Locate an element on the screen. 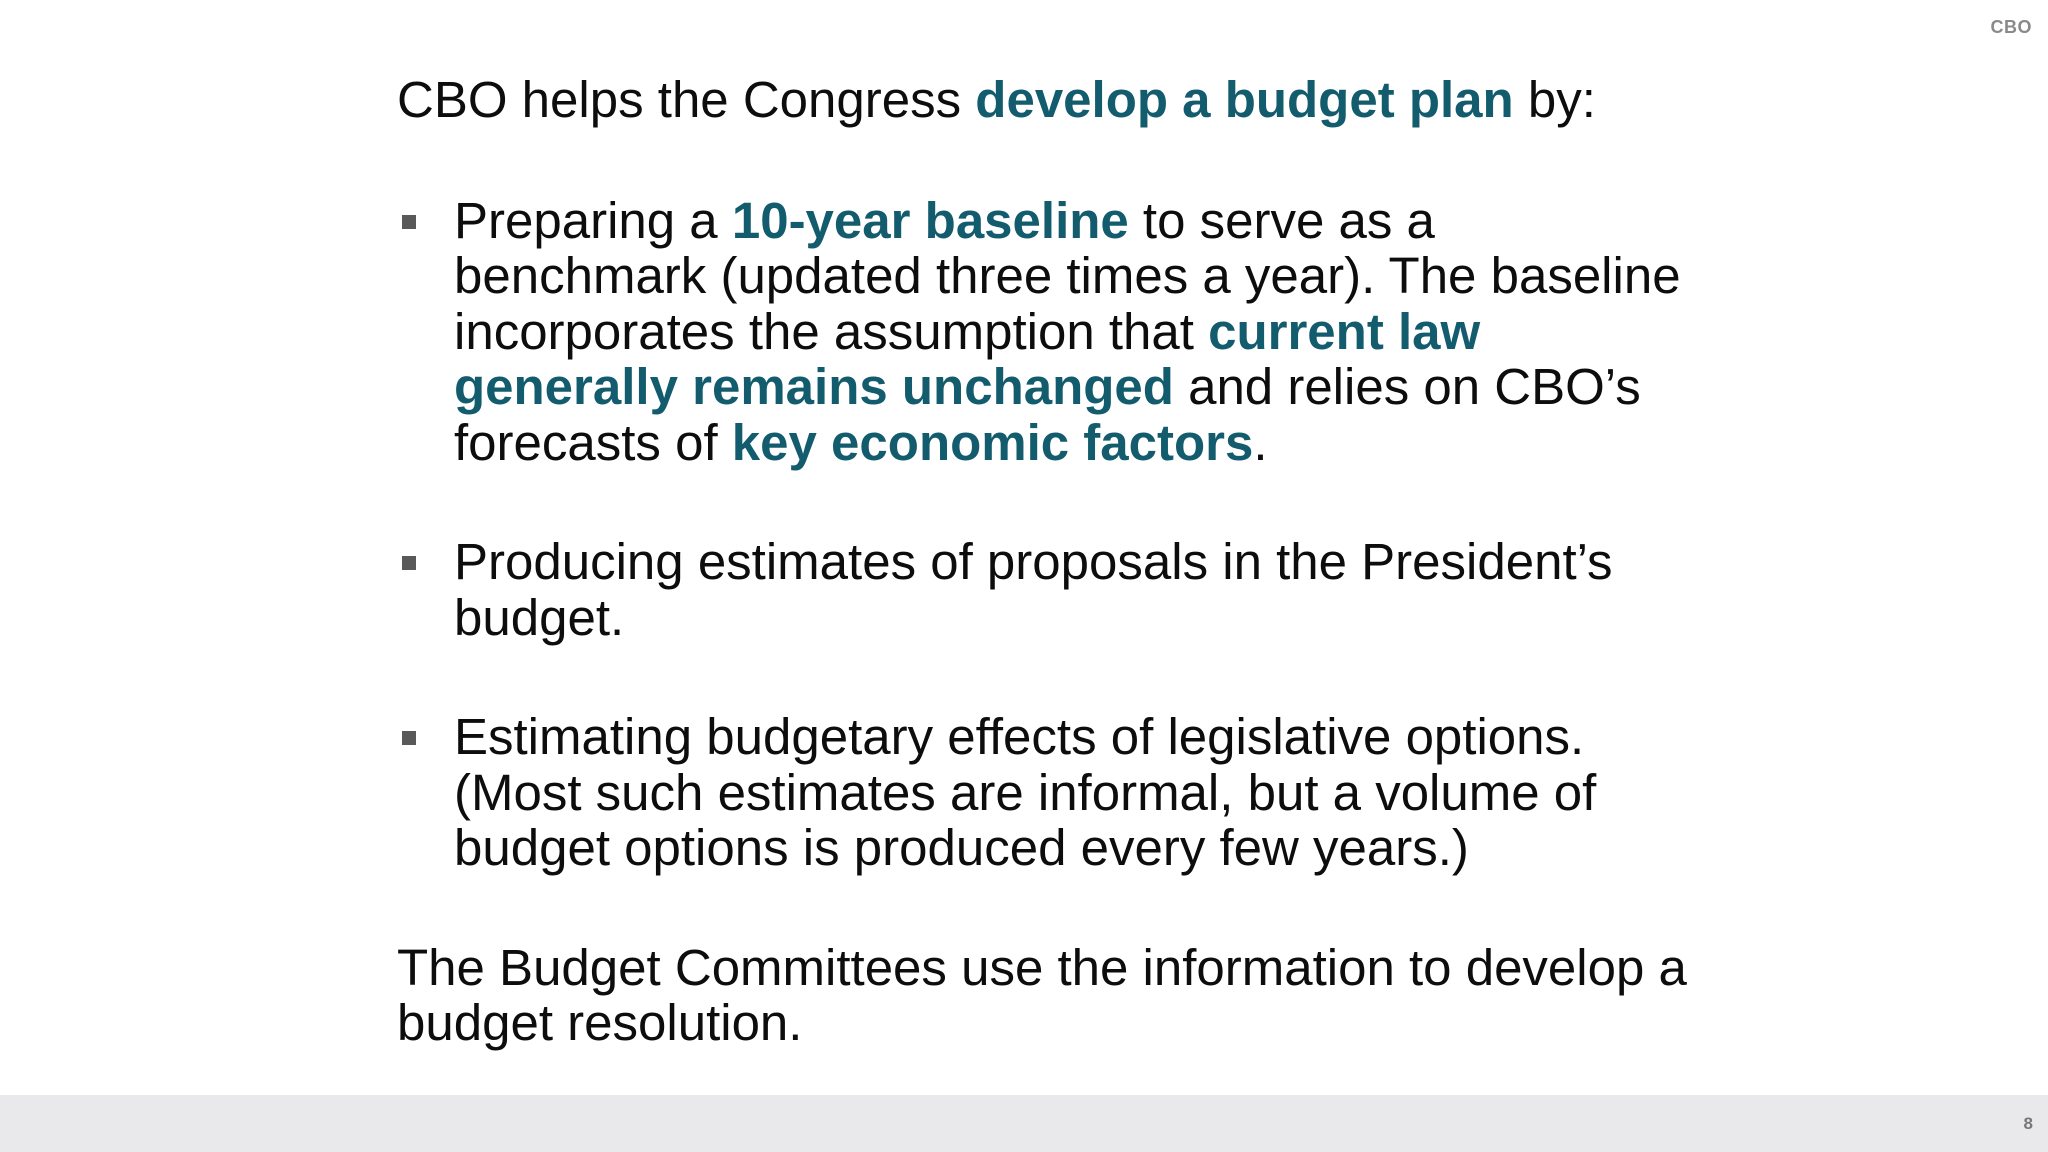 This screenshot has height=1152, width=2048. bullet-baseline-highlight-1: 10-year baseline is located at coordinates (930, 220).